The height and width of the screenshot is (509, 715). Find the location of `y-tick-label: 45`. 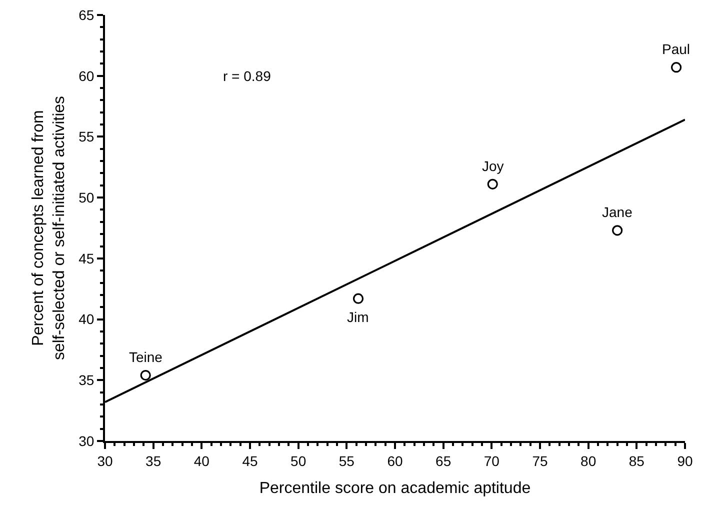

y-tick-label: 45 is located at coordinates (86, 258).